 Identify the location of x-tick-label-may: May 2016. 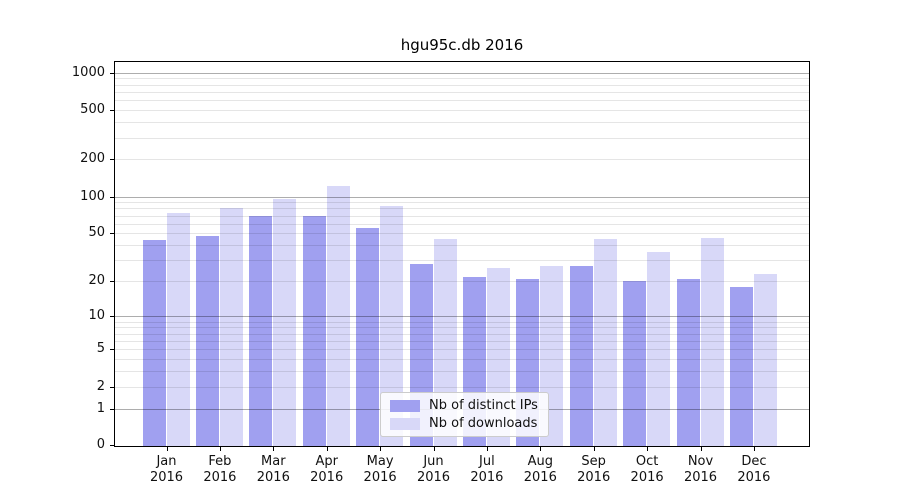
(380, 470).